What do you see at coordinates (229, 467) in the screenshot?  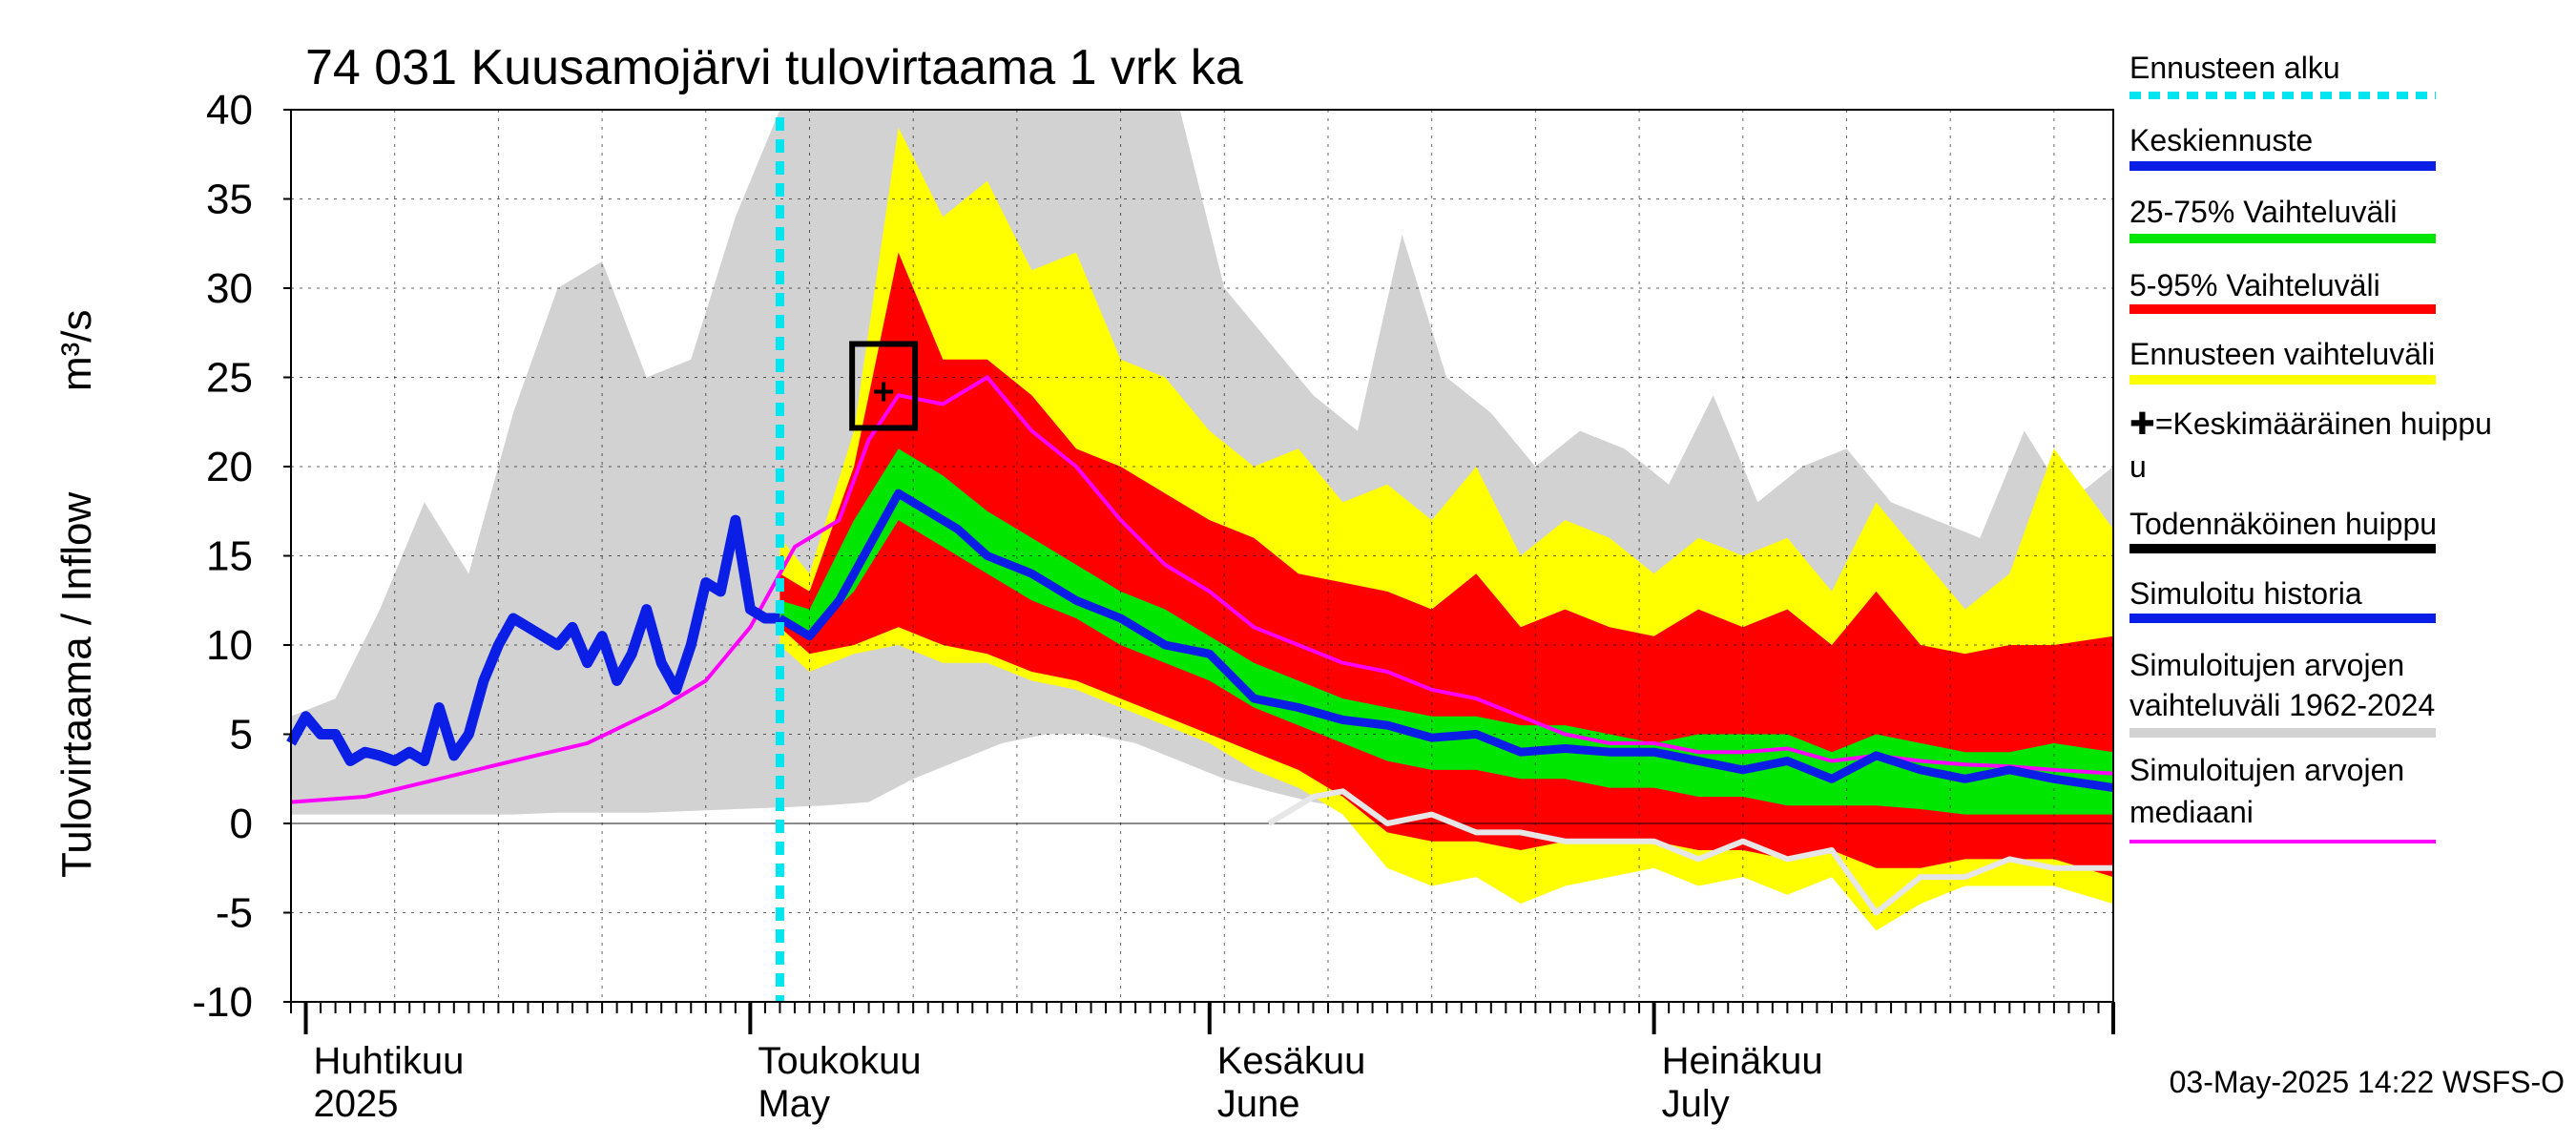 I see `y-tick-label: 20` at bounding box center [229, 467].